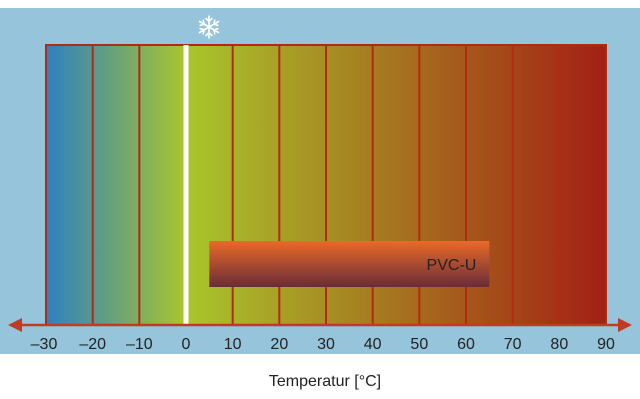 This screenshot has height=399, width=640. What do you see at coordinates (186, 344) in the screenshot?
I see `tick-label: 0` at bounding box center [186, 344].